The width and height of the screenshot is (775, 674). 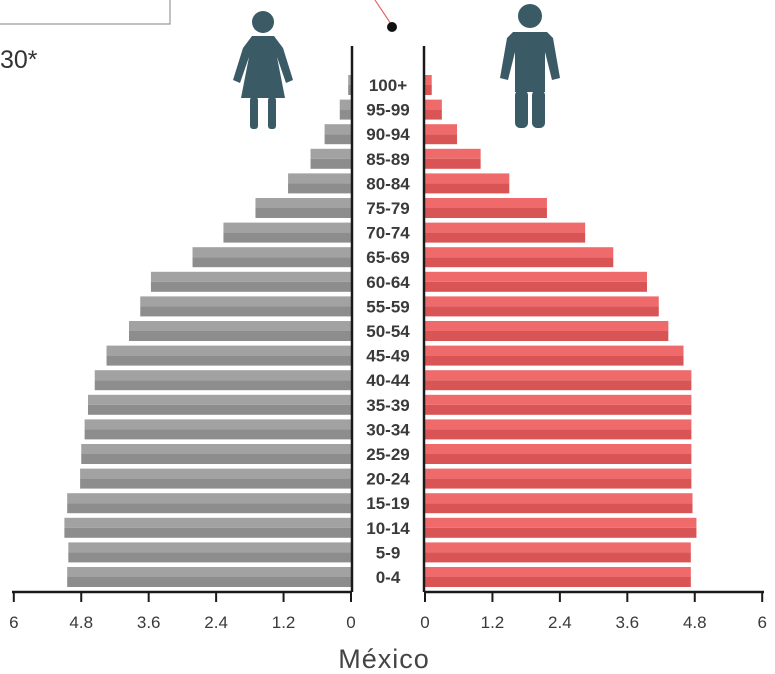 What do you see at coordinates (695, 622) in the screenshot?
I see `right-tick-label: 4.8` at bounding box center [695, 622].